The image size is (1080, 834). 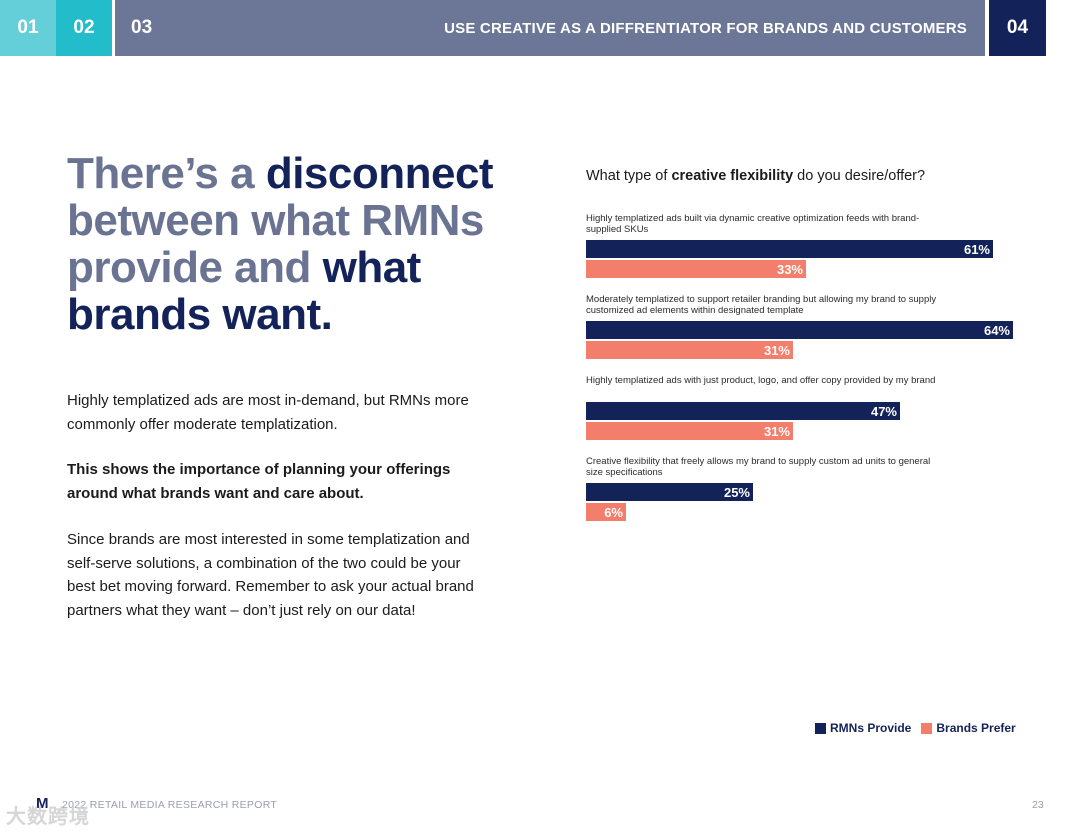 What do you see at coordinates (859, 176) in the screenshot?
I see `chart-title-post: do you desire/offer?` at bounding box center [859, 176].